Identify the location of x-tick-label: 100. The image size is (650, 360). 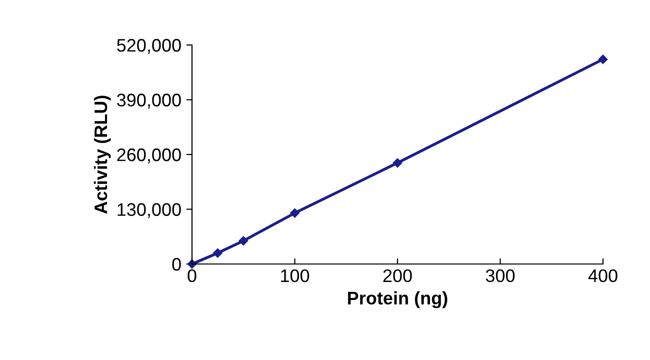
(295, 275).